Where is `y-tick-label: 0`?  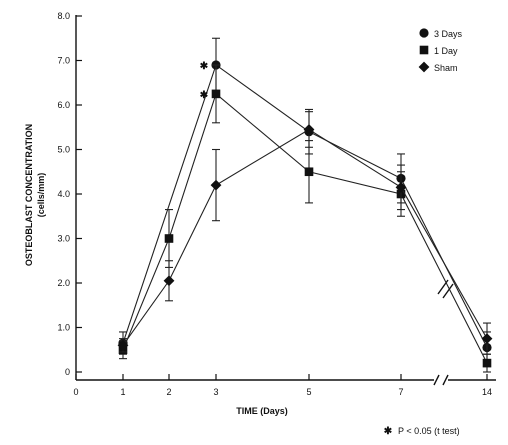
y-tick-label: 0 is located at coordinates (67, 372).